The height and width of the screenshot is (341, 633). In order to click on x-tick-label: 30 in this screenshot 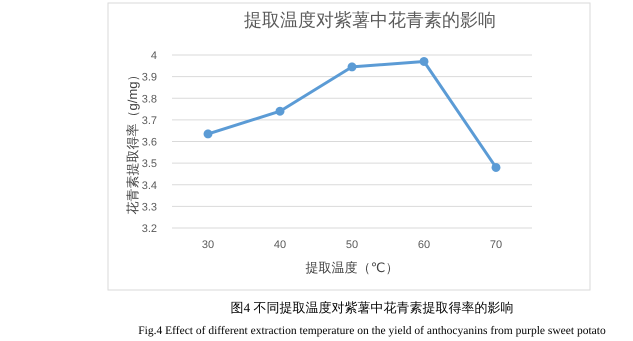, I will do `click(208, 245)`.